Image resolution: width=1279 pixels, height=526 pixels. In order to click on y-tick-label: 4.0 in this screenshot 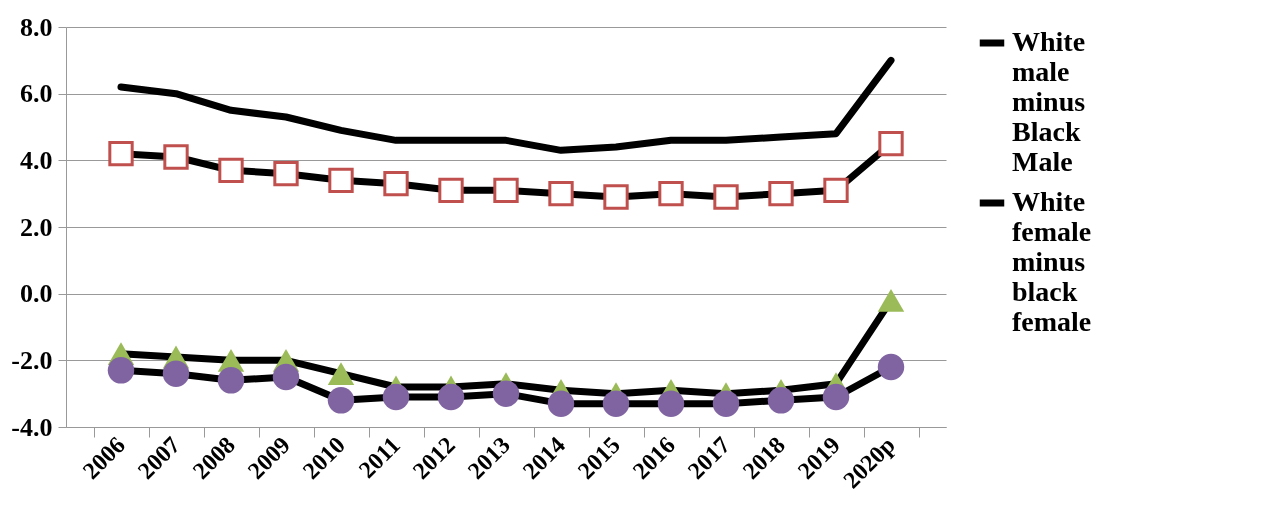, I will do `click(36, 160)`.